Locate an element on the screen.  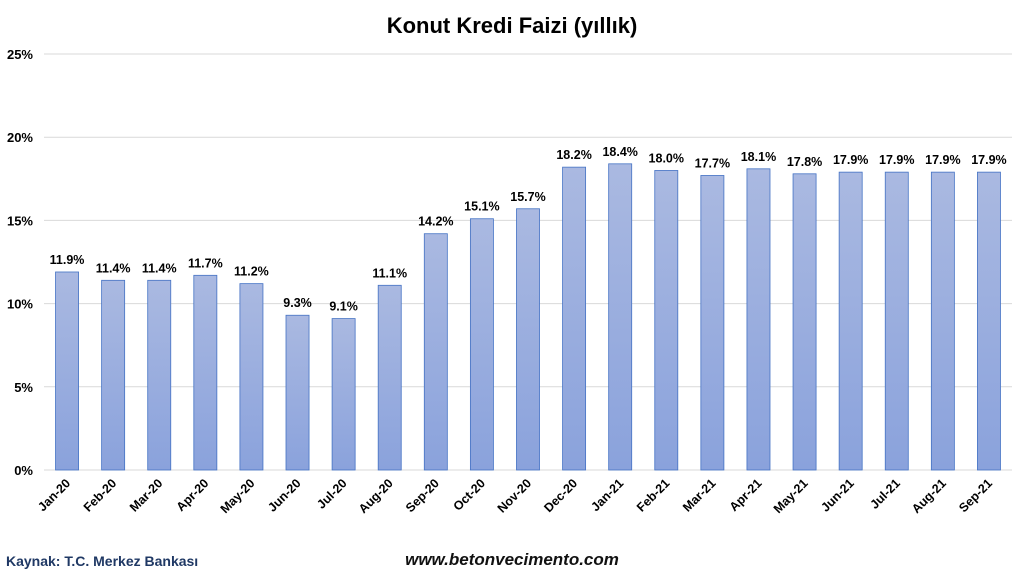
data-label: 15.7% is located at coordinates (527, 197).